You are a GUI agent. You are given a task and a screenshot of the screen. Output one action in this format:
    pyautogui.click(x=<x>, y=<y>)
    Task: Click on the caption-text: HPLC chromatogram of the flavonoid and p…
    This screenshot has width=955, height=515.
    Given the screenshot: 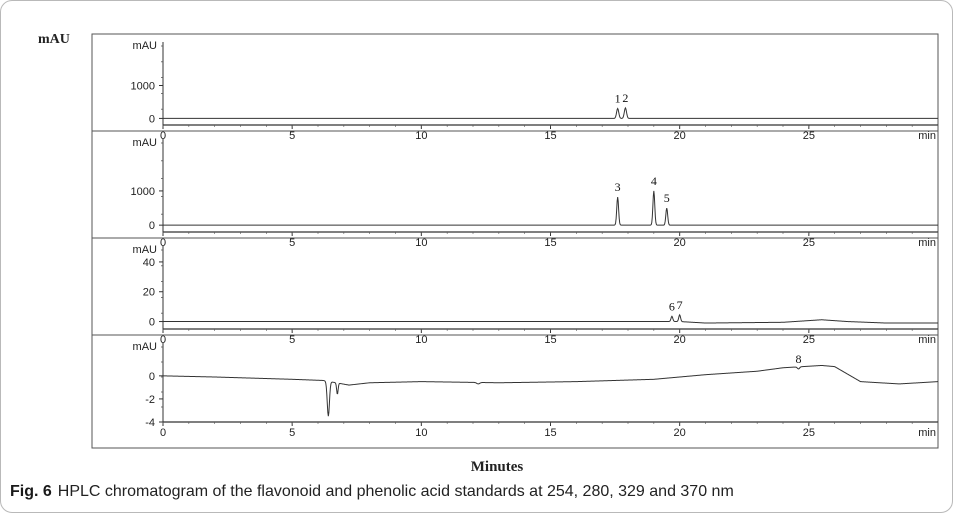 What is the action you would take?
    pyautogui.click(x=395, y=491)
    